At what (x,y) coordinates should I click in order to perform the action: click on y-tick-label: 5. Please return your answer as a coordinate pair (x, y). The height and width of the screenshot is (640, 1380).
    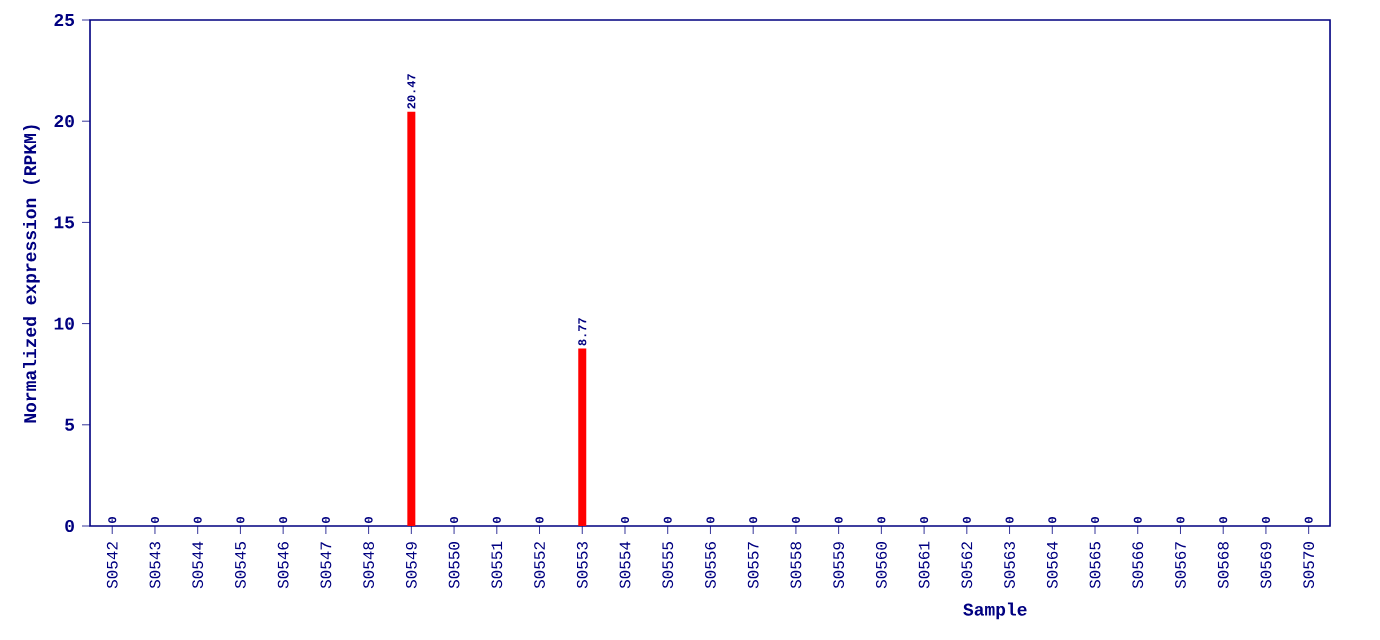
    Looking at the image, I should click on (70, 424).